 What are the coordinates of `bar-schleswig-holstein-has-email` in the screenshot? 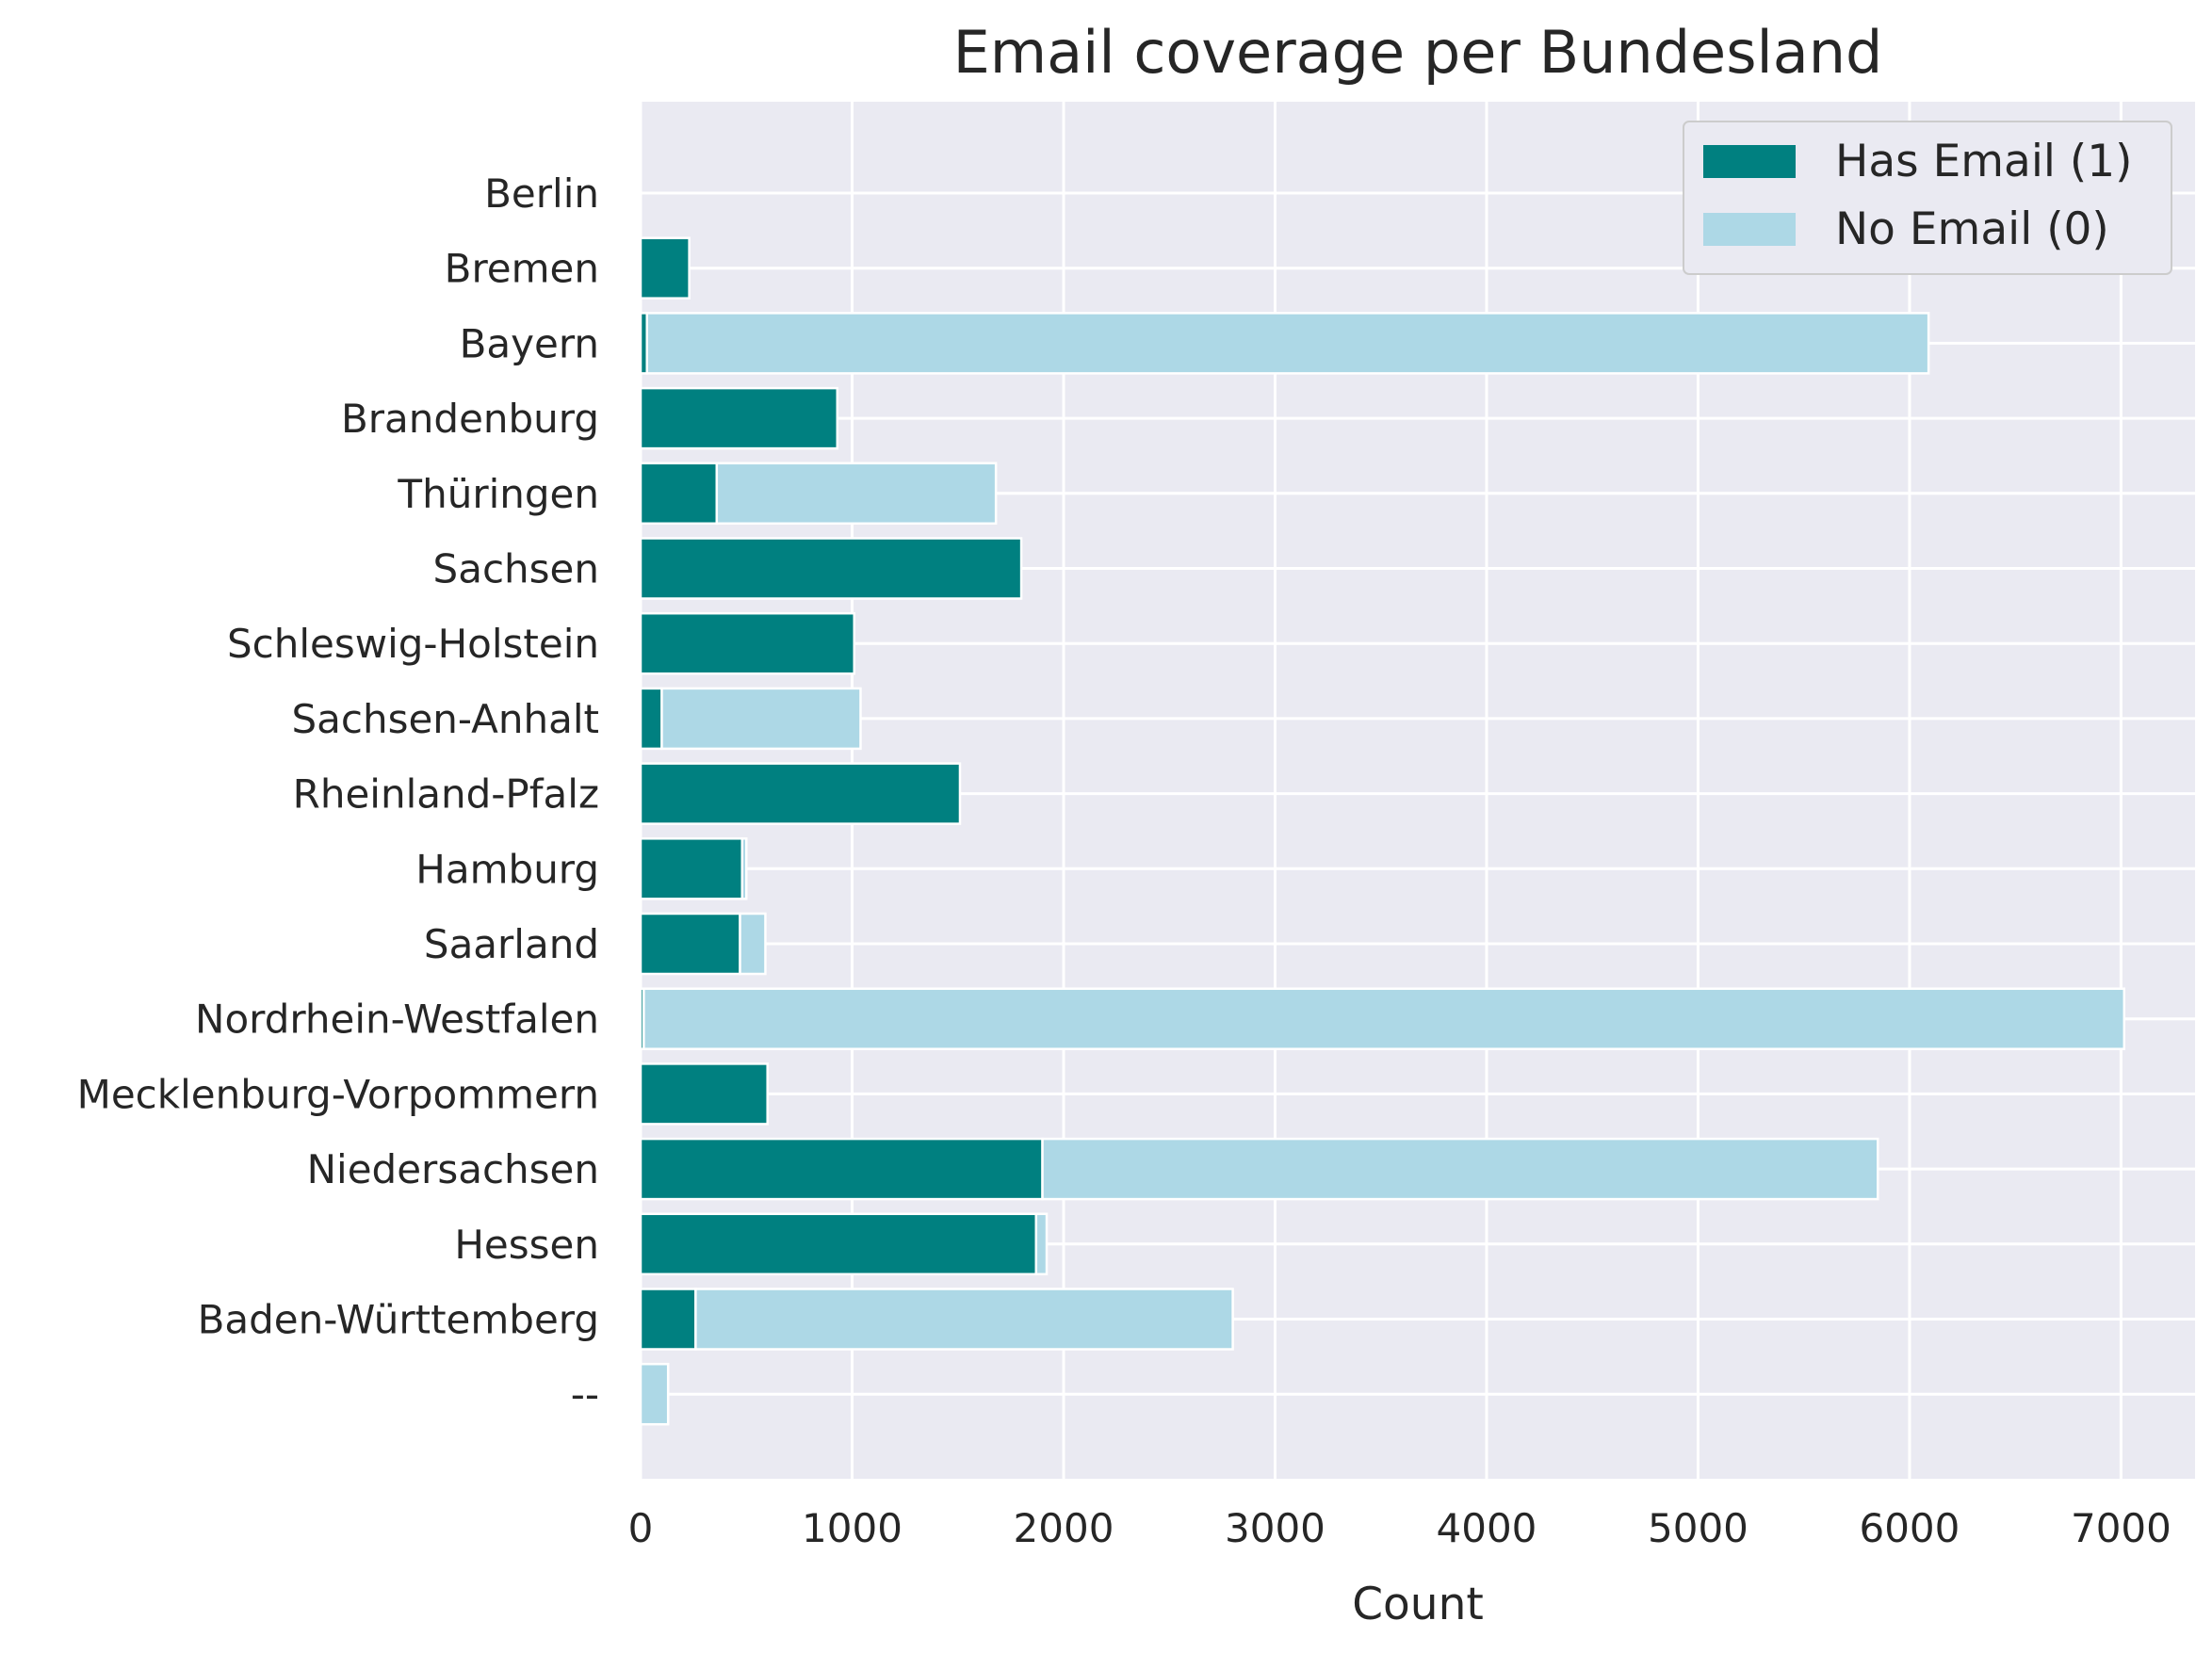 It's located at (747, 643).